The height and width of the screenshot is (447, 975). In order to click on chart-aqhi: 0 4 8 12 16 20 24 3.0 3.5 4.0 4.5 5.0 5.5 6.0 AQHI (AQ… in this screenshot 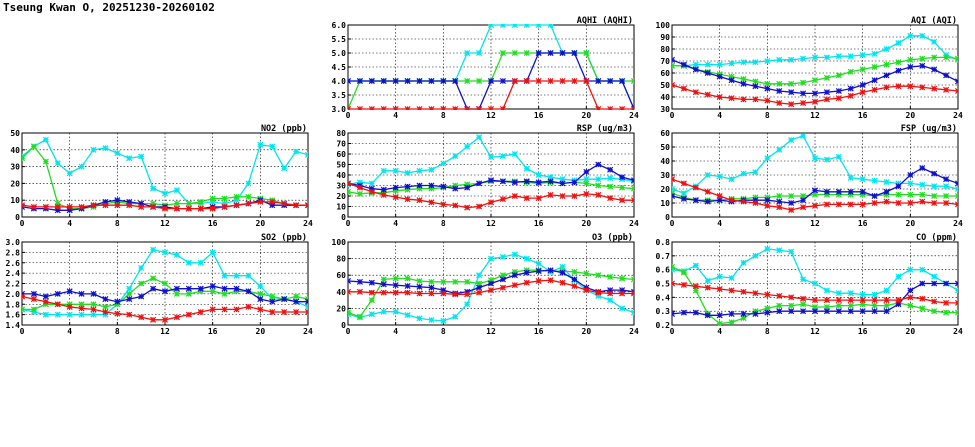, I will do `click(485, 68)`.